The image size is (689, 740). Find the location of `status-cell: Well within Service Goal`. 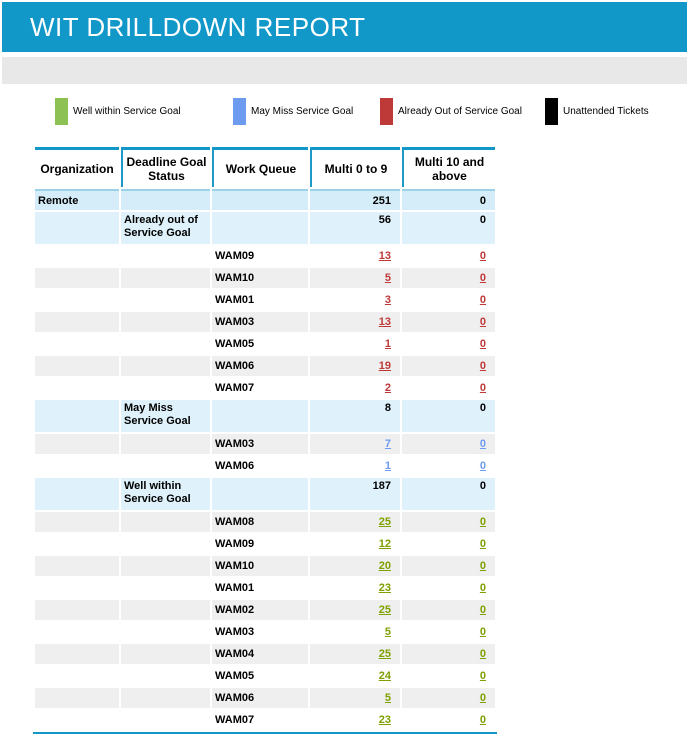

status-cell: Well within Service Goal is located at coordinates (165, 494).